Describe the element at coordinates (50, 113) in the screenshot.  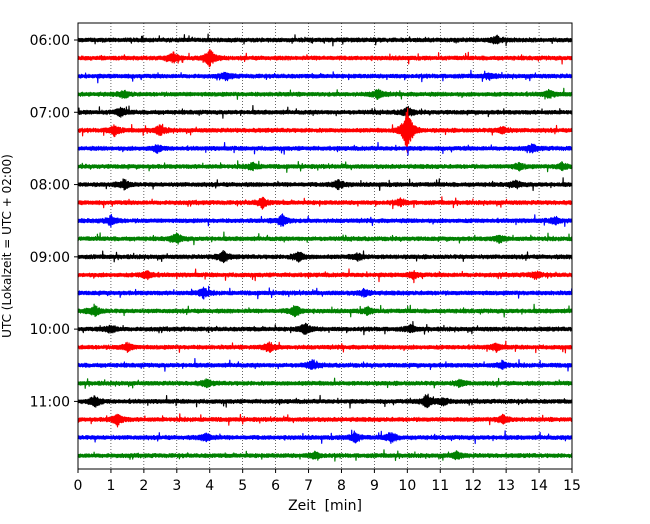
I see `y-tick-label: 07:00` at that location.